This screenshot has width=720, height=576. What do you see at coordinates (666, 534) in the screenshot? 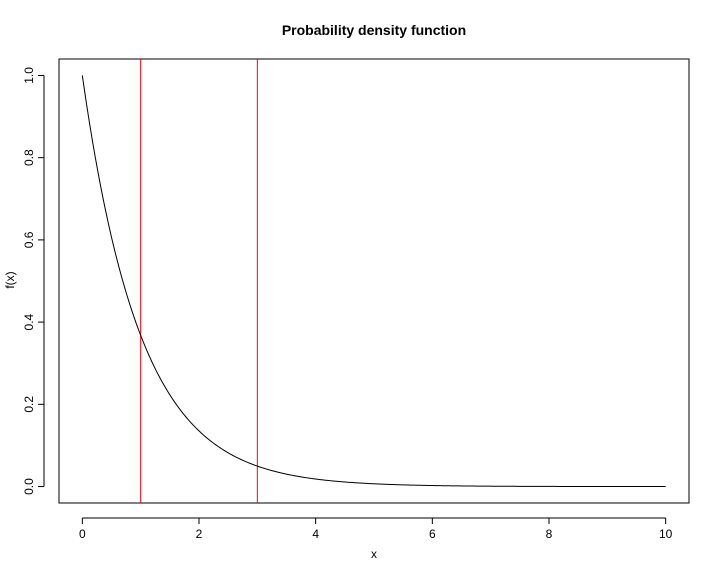
I see `x-tick-label-5: 10` at bounding box center [666, 534].